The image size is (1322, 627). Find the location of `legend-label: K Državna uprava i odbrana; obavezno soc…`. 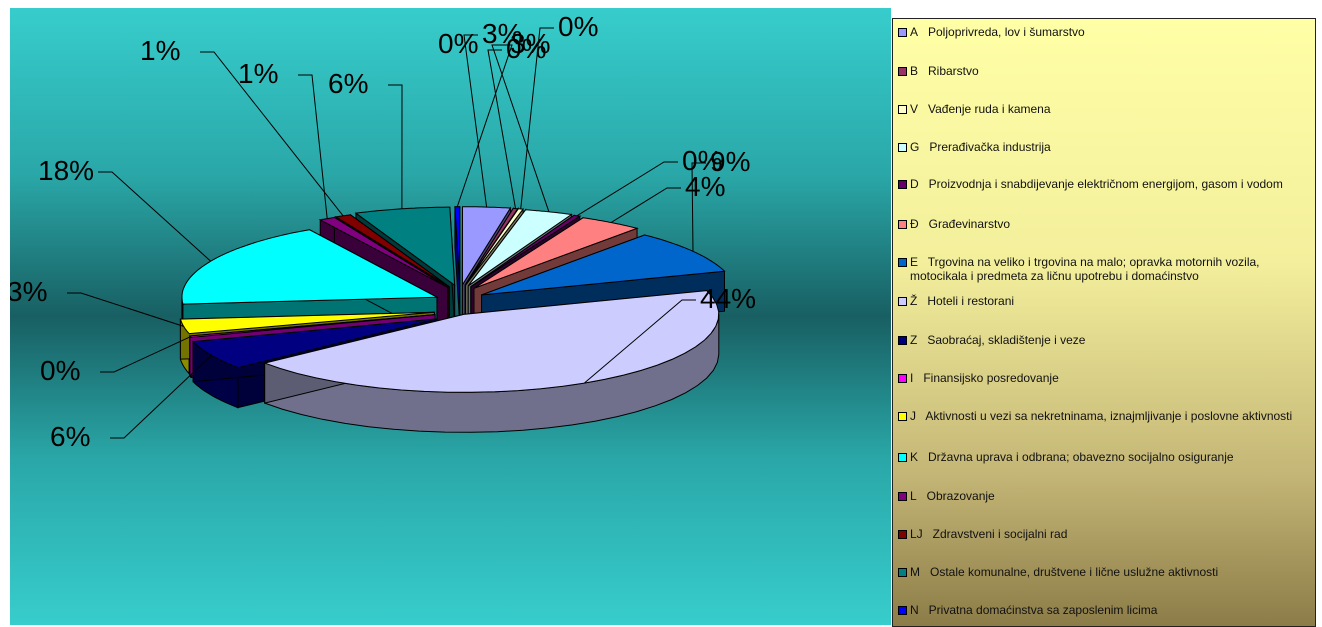

legend-label: K Državna uprava i odbrana; obavezno soc… is located at coordinates (1072, 457).